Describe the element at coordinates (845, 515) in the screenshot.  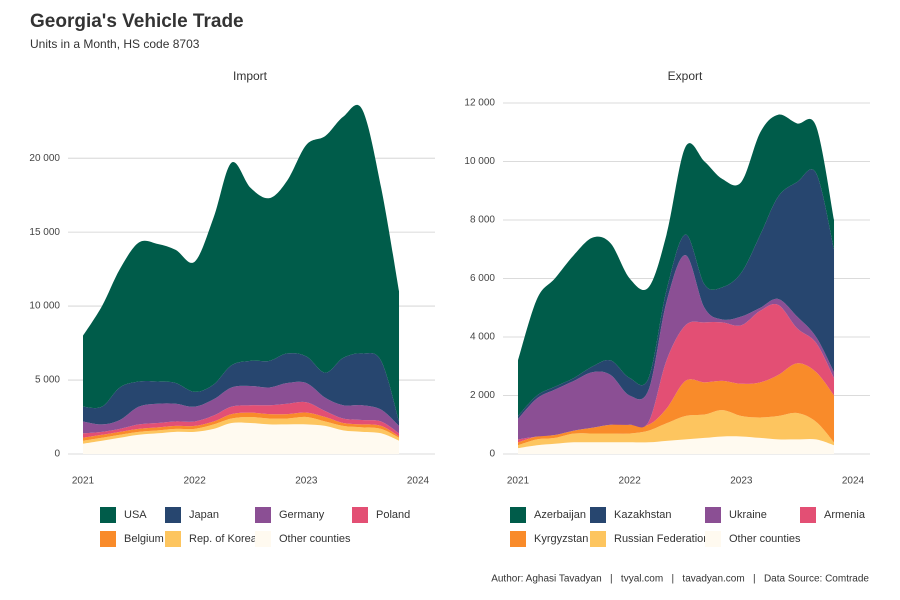
I see `legend-label: Armenia` at that location.